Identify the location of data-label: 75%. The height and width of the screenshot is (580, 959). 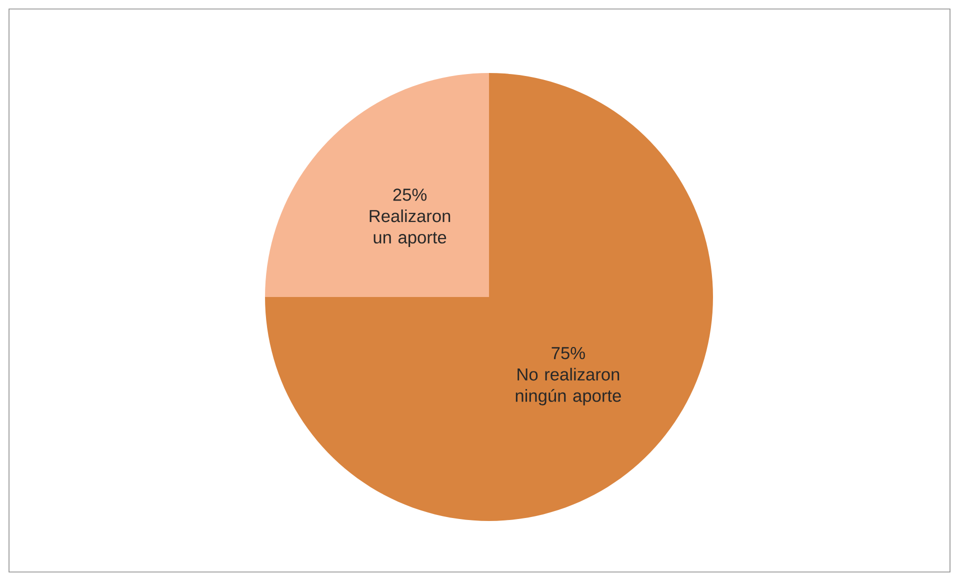
(568, 353).